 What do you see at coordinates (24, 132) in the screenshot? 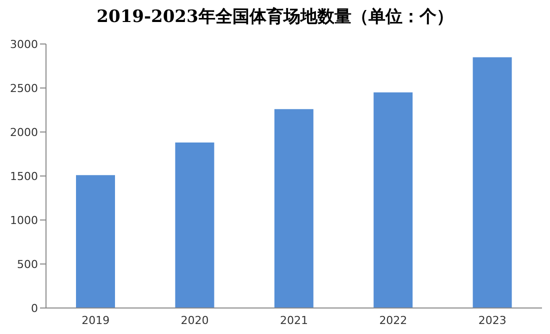
I see `y-tick-label: 2000` at bounding box center [24, 132].